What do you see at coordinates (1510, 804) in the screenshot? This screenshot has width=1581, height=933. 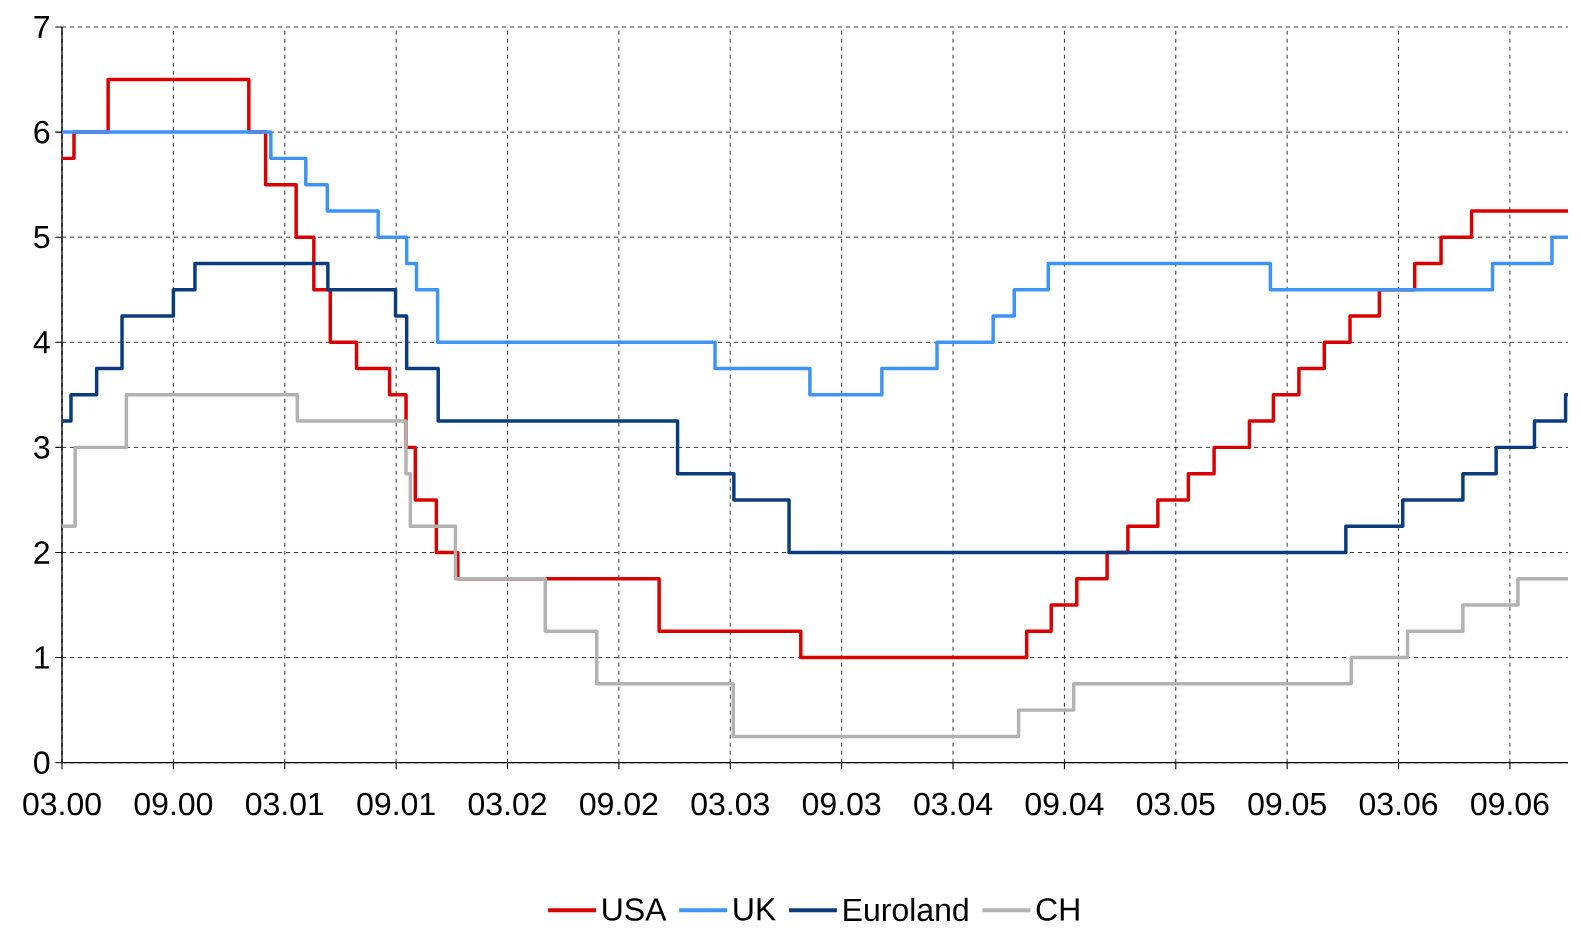 I see `x-tick-label: 09.06` at bounding box center [1510, 804].